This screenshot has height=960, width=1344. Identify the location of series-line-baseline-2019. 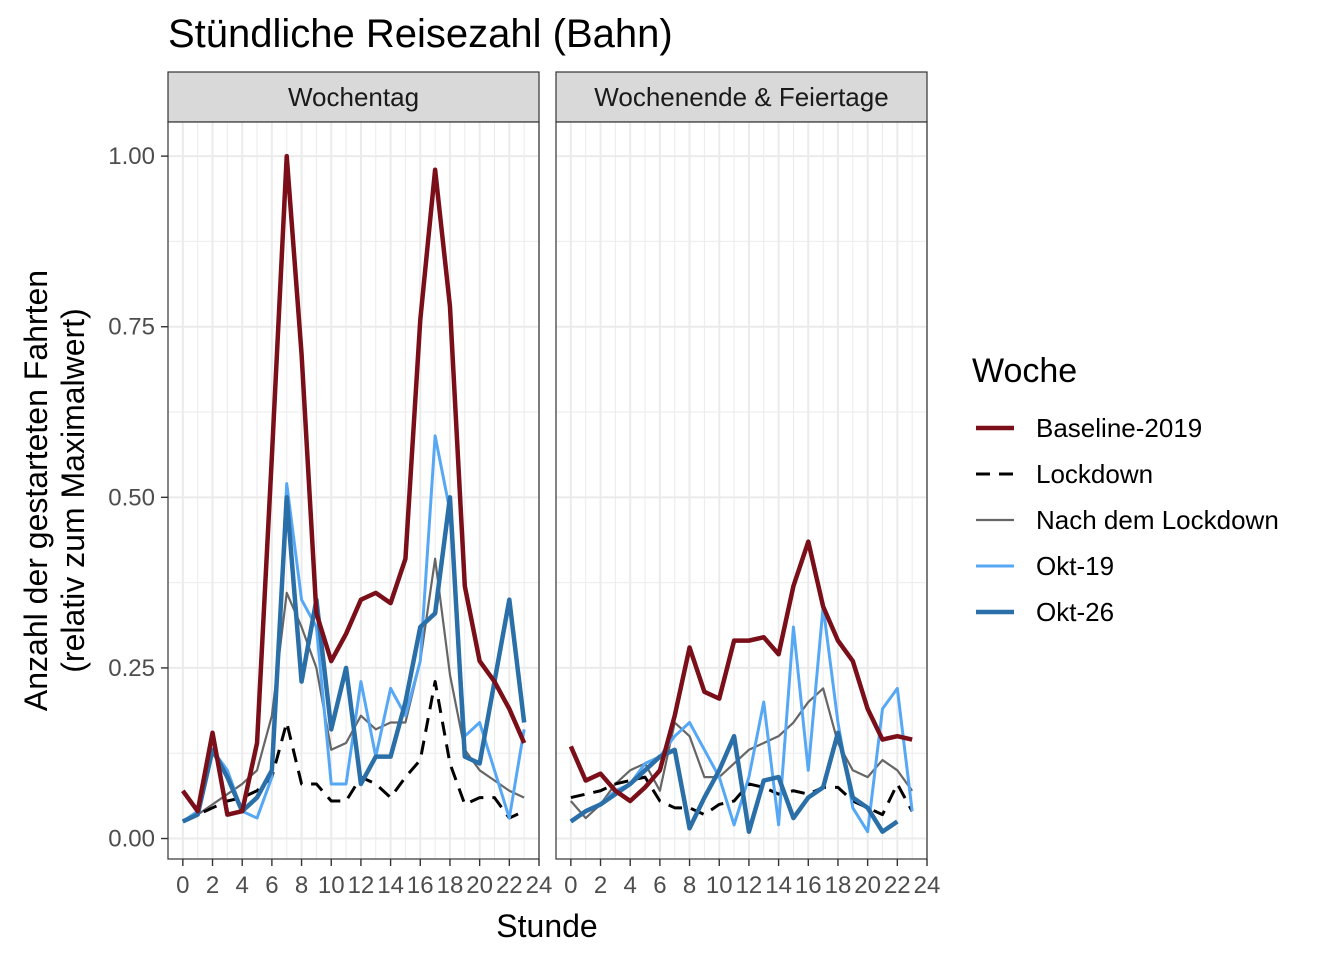
(740, 671).